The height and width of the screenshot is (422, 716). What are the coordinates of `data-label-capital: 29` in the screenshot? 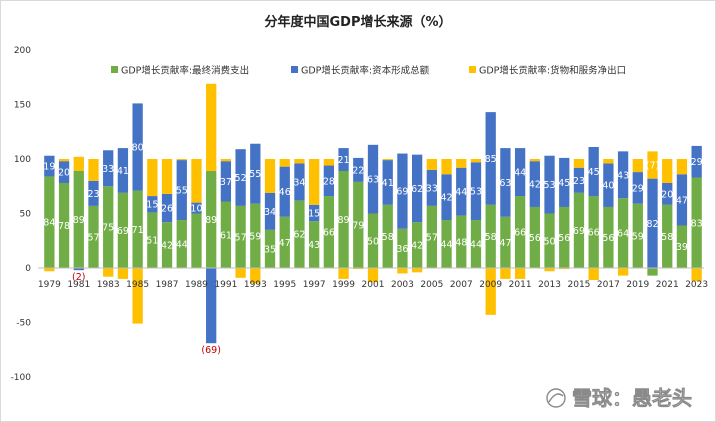 It's located at (638, 188).